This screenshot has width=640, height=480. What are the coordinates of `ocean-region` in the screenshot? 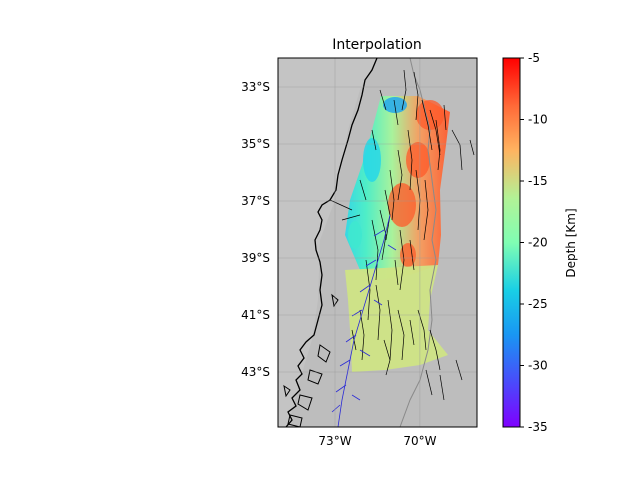 It's located at (327, 242).